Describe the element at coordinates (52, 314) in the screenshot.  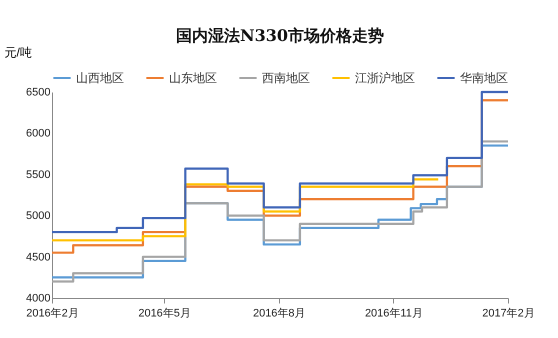
I see `x-tick-label: 2016年2月` at that location.